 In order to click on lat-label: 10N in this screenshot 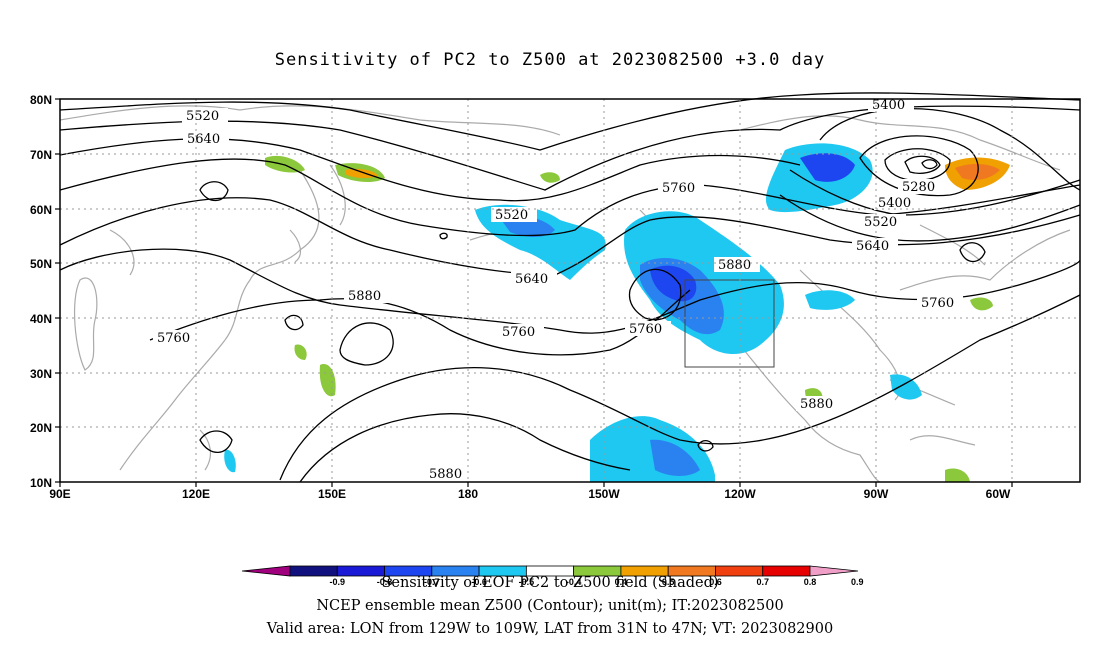, I will do `click(41, 483)`.